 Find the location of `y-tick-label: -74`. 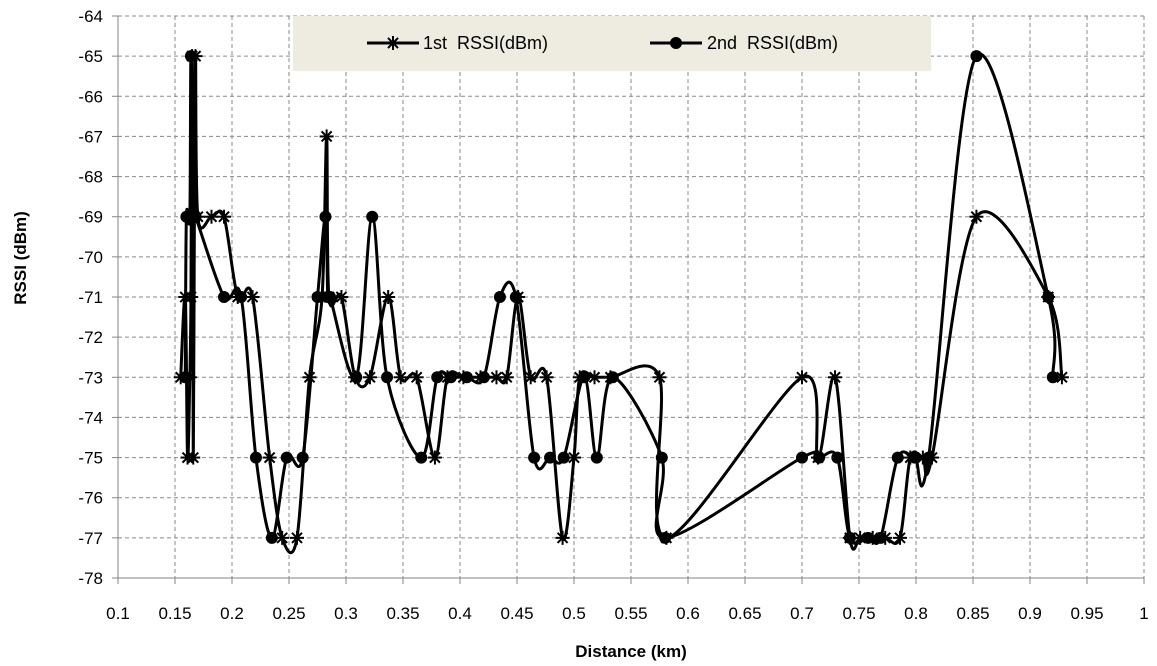

y-tick-label: -74 is located at coordinates (90, 417).